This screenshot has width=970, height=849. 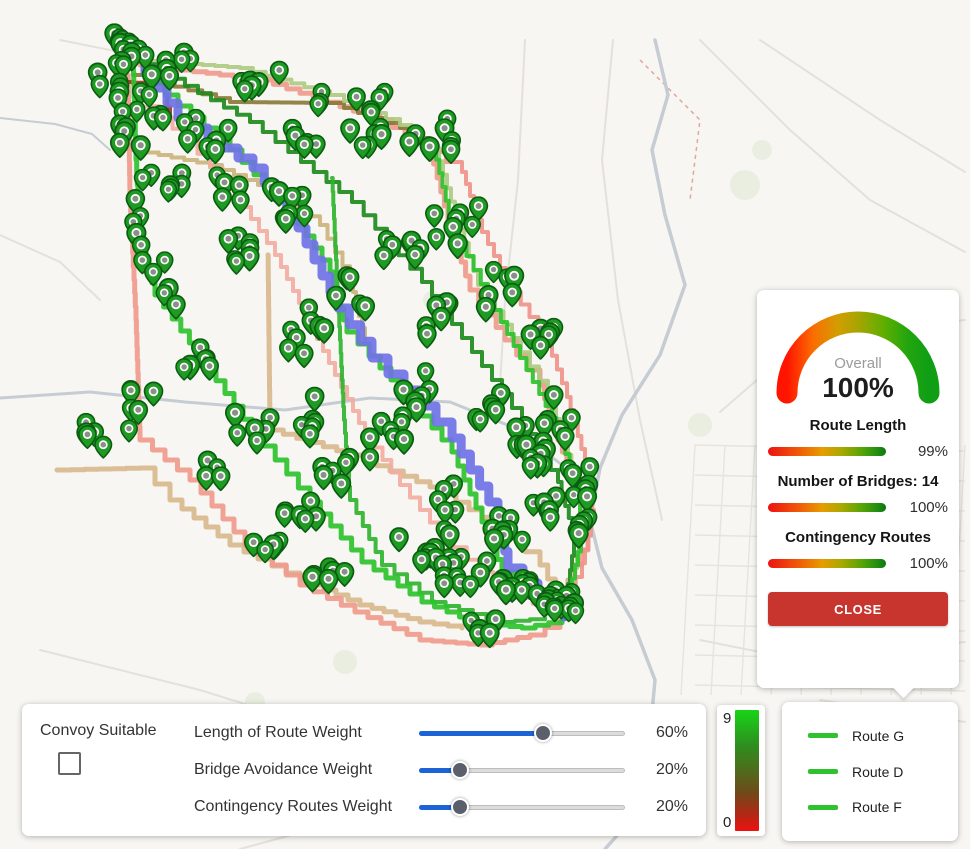 I want to click on metric-label: Number of Bridges: 14, so click(x=858, y=481).